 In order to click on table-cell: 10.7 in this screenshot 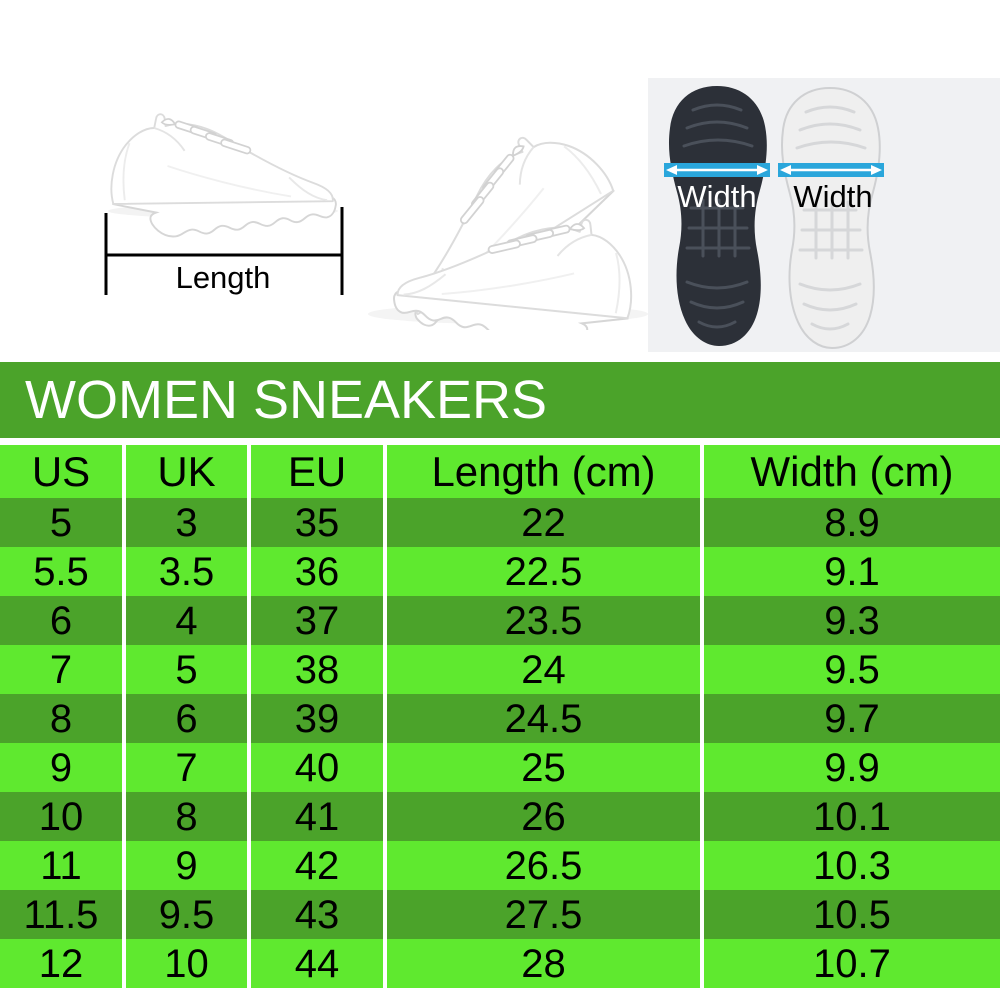, I will do `click(852, 963)`.